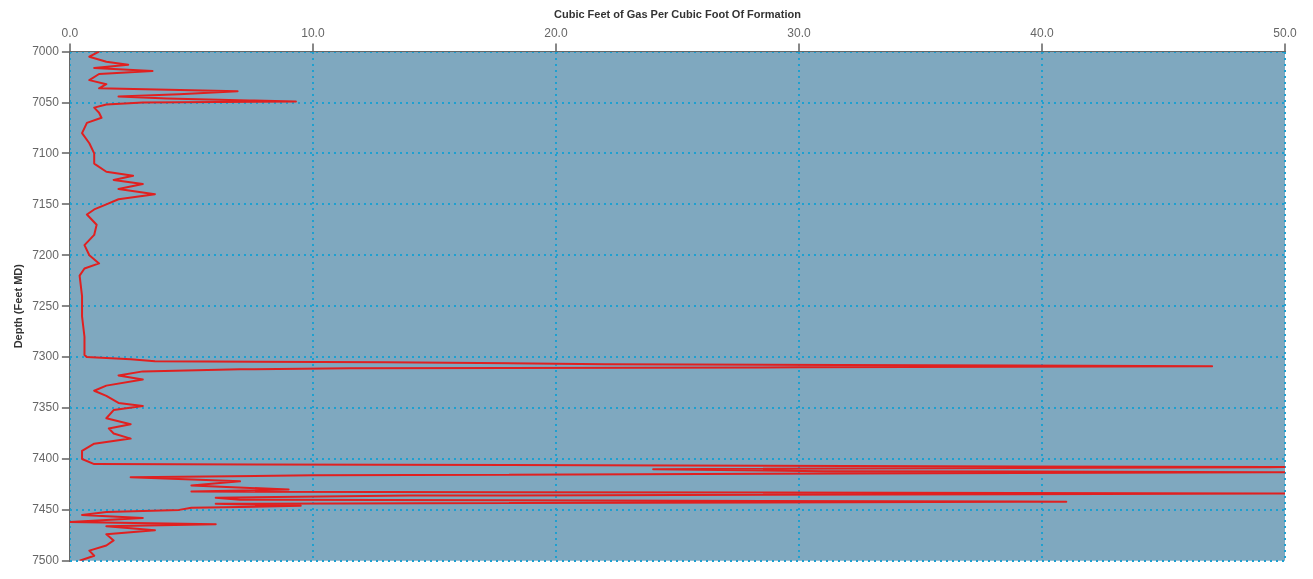 This screenshot has width=1313, height=579. I want to click on y-tick-label: 7350, so click(46, 407).